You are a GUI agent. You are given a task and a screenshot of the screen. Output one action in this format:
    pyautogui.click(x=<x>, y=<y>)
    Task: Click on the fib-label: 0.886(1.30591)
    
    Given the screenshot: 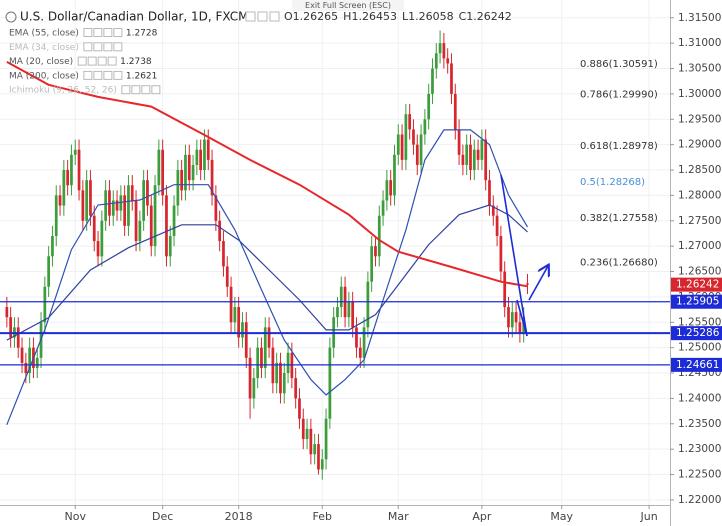 What is the action you would take?
    pyautogui.click(x=619, y=64)
    